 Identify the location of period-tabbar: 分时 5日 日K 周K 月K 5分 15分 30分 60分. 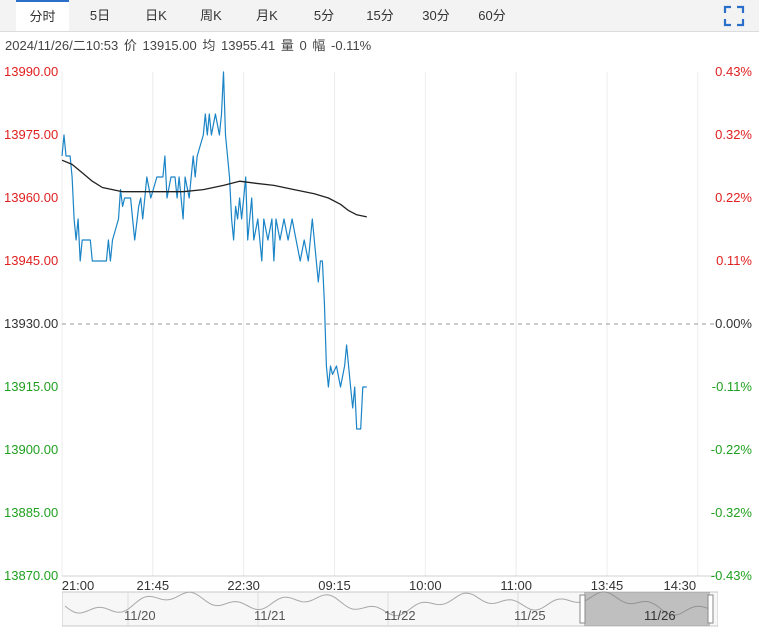
(379, 16).